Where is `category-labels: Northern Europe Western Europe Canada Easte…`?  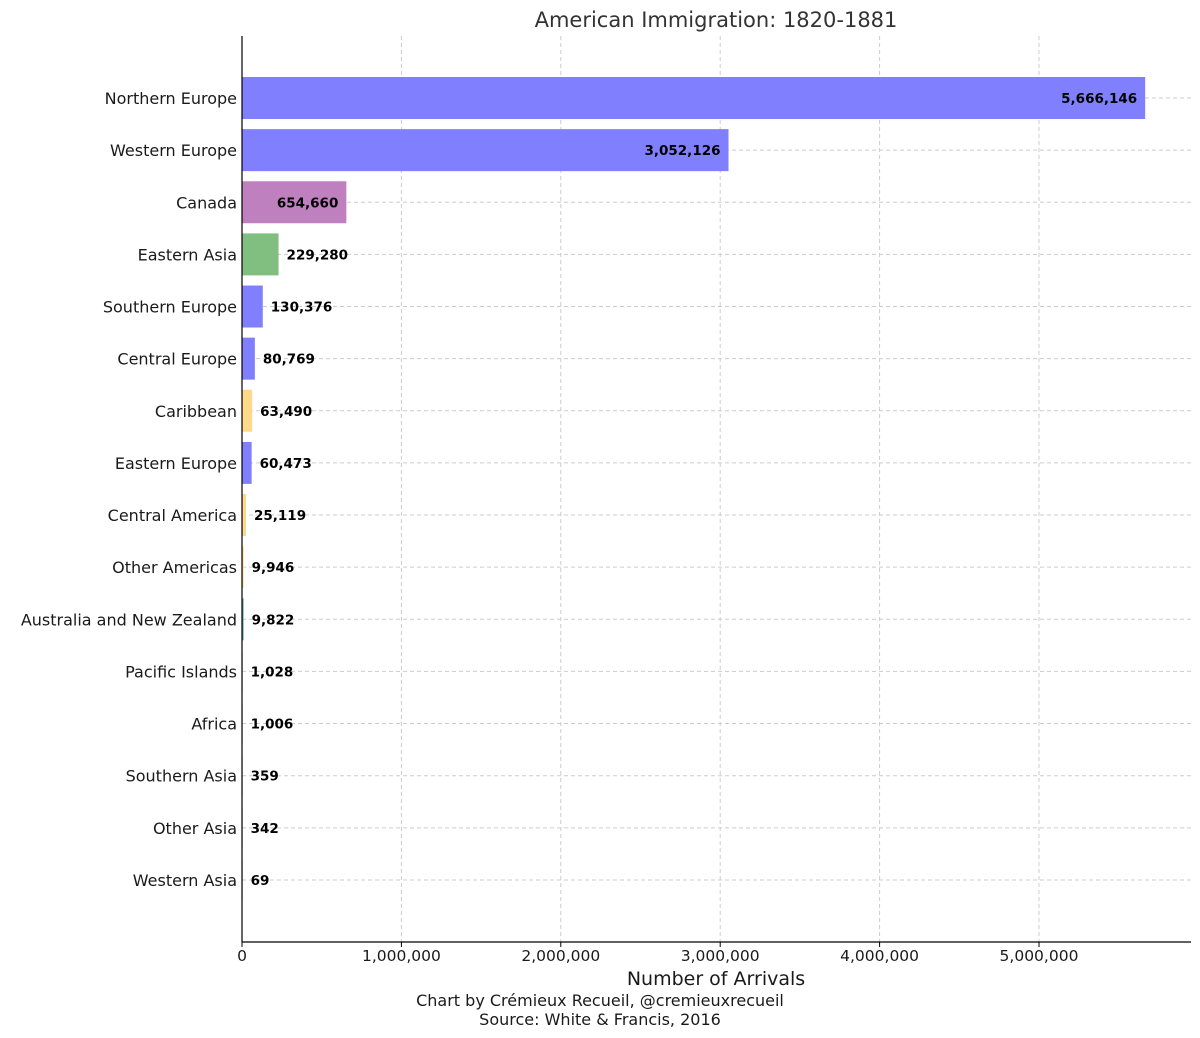
category-labels: Northern Europe Western Europe Canada Easte… is located at coordinates (129, 489).